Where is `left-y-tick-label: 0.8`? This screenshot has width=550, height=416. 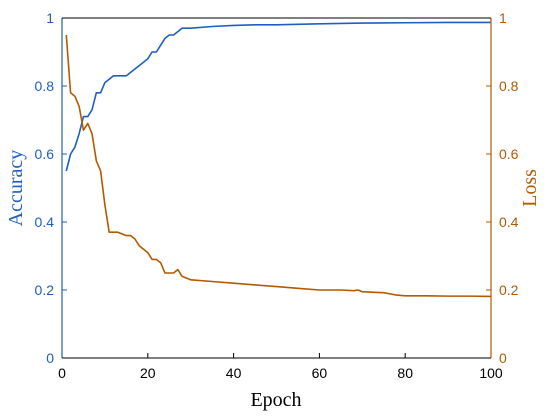 left-y-tick-label: 0.8 is located at coordinates (45, 86).